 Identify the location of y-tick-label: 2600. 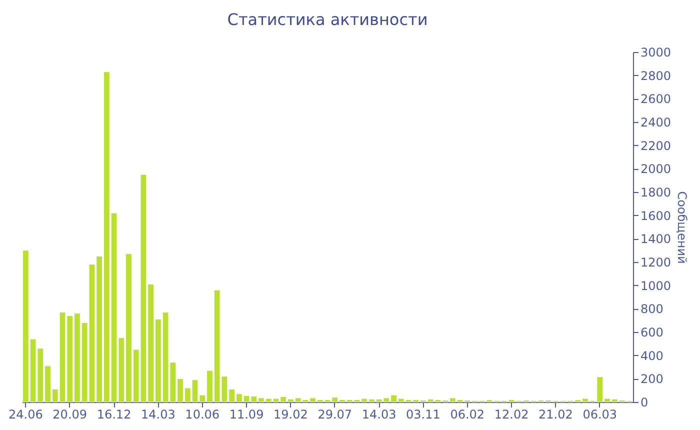
(656, 99).